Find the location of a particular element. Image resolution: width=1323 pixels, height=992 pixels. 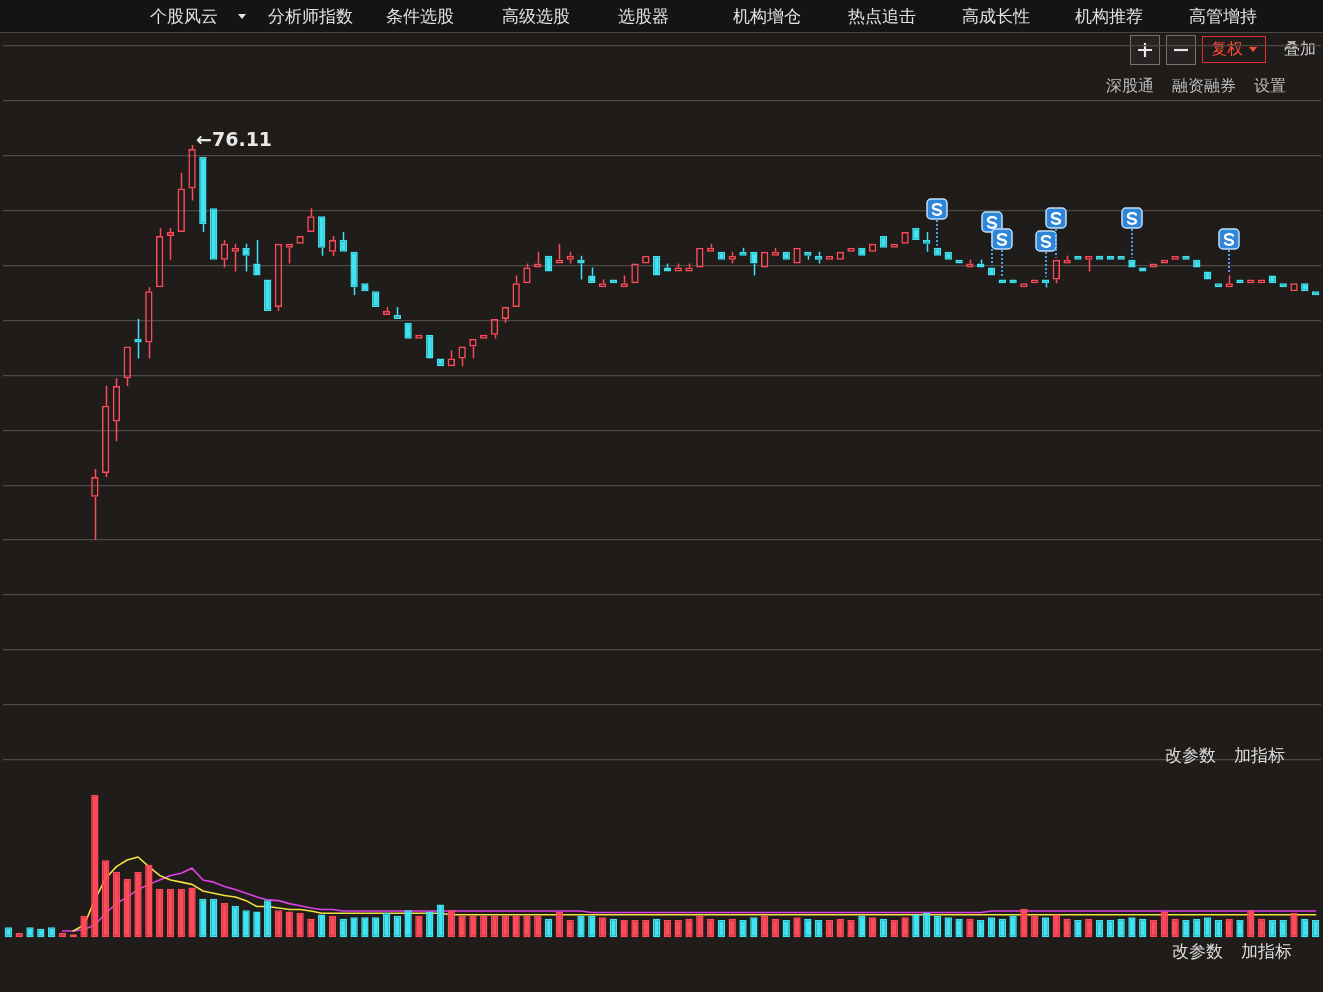

text: 选股器 is located at coordinates (643, 16).